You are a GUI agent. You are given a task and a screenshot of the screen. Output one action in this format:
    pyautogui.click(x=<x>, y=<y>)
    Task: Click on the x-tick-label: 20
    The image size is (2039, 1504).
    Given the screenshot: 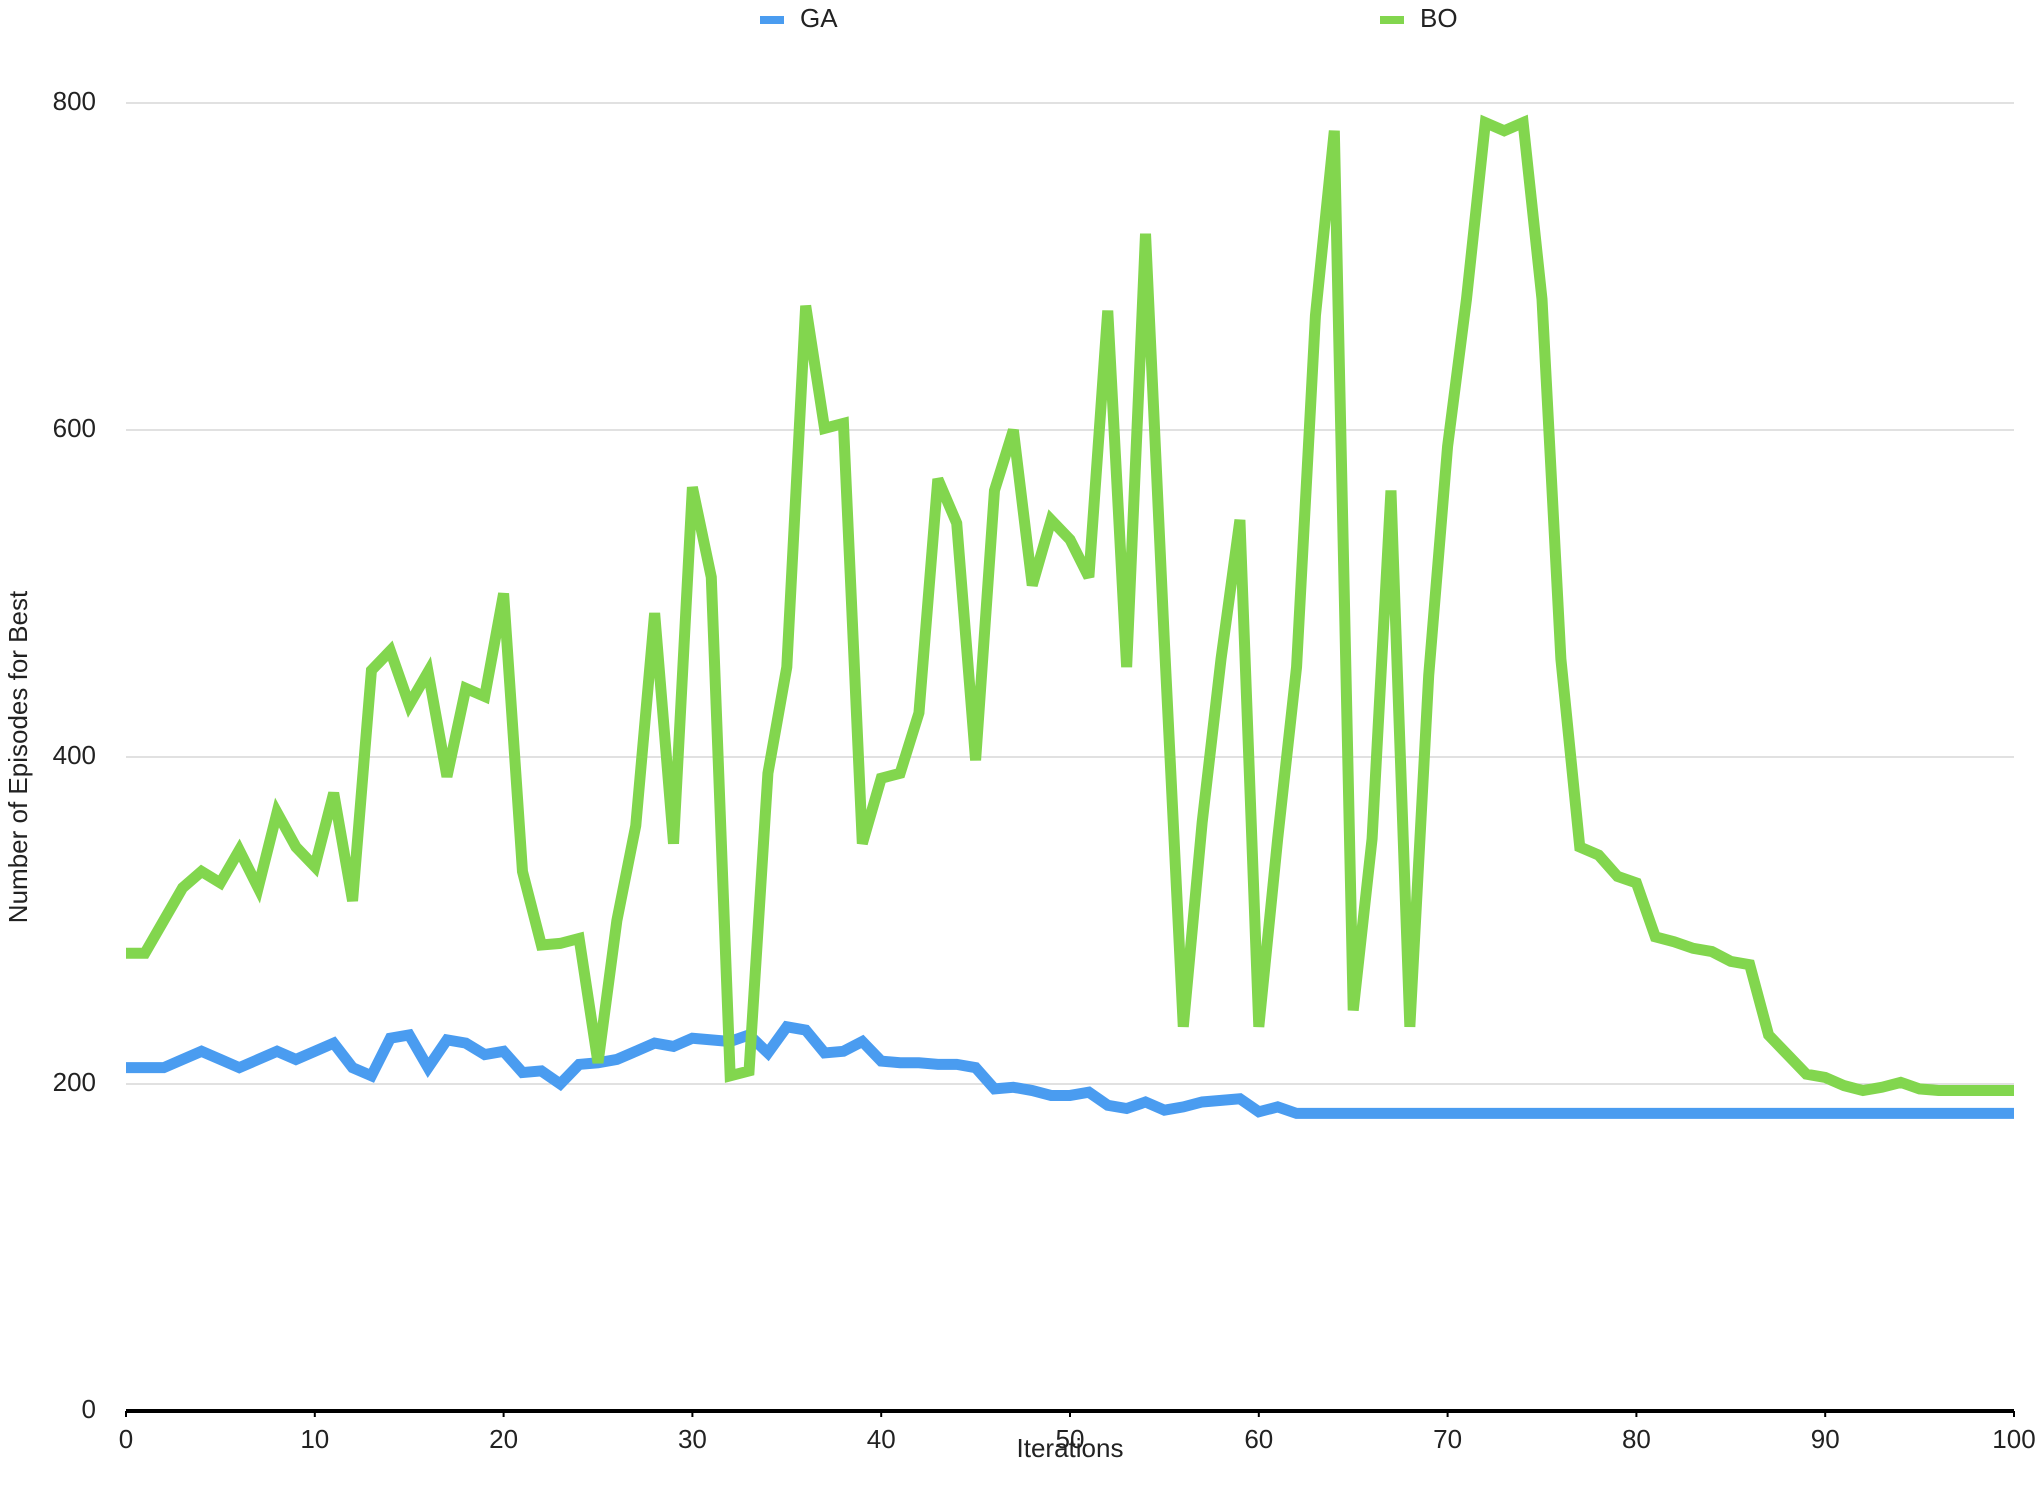 What is the action you would take?
    pyautogui.click(x=503, y=1439)
    